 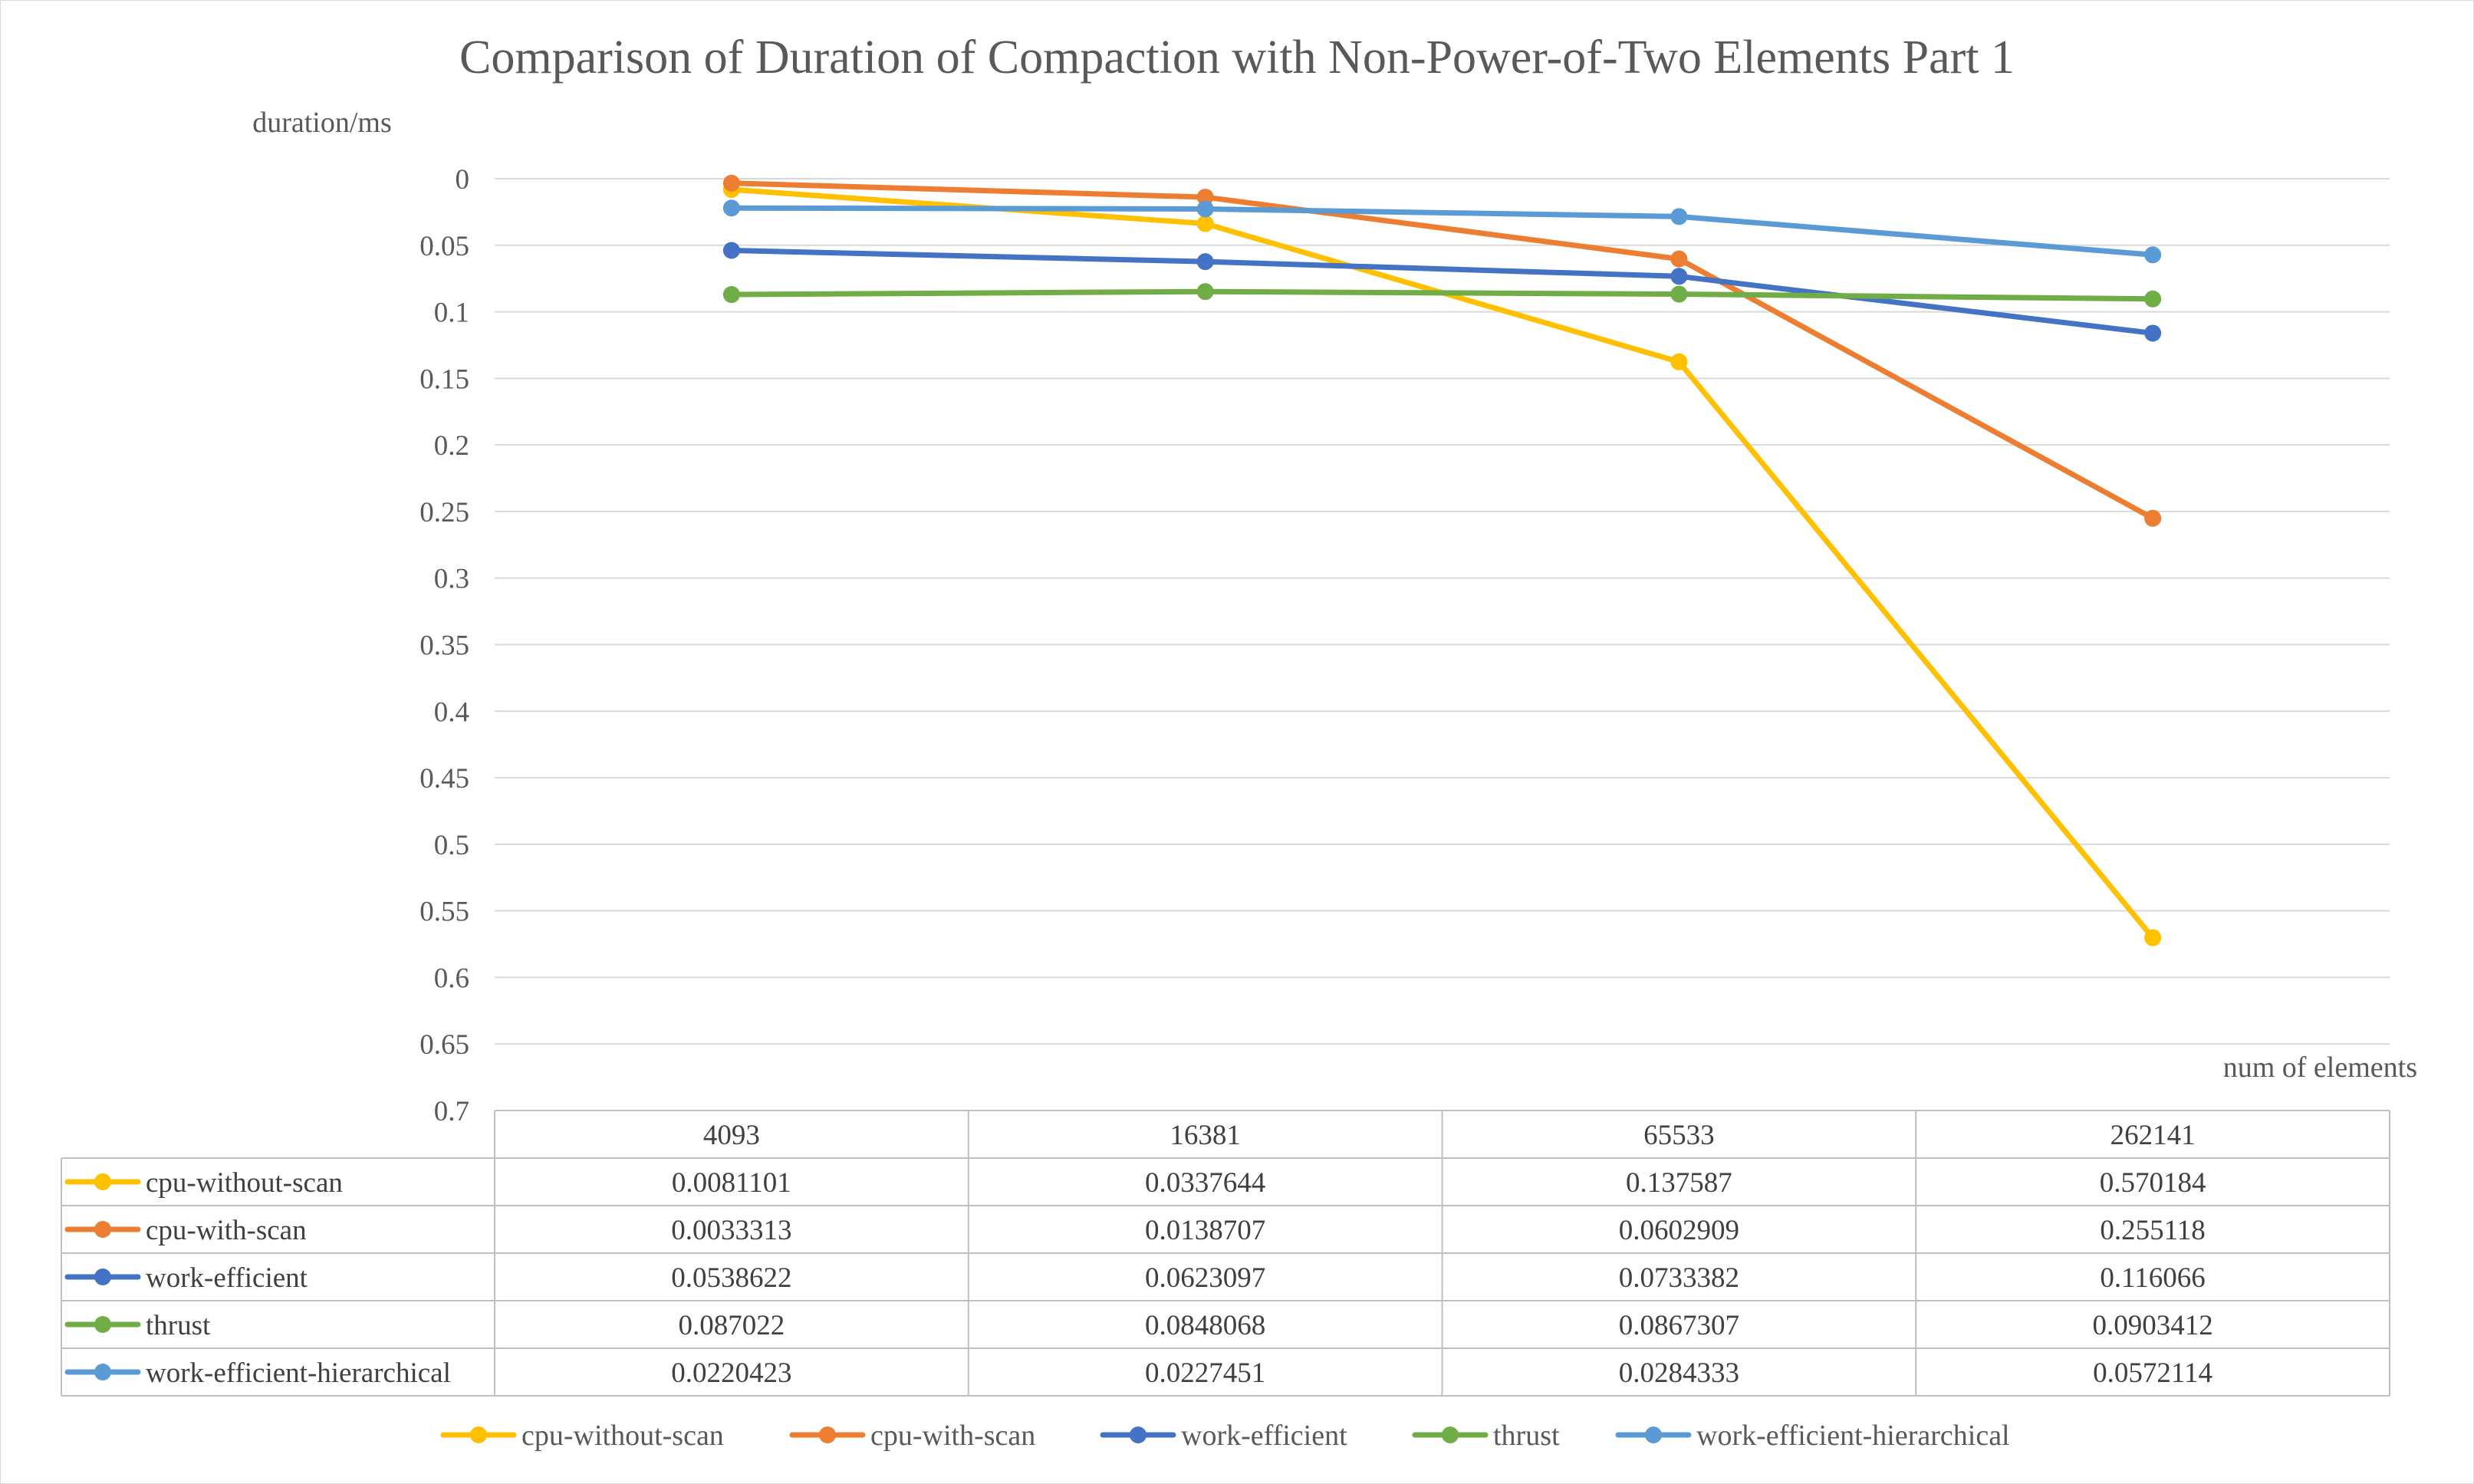 What do you see at coordinates (1205, 1230) in the screenshot?
I see `data-label: 0.0138707` at bounding box center [1205, 1230].